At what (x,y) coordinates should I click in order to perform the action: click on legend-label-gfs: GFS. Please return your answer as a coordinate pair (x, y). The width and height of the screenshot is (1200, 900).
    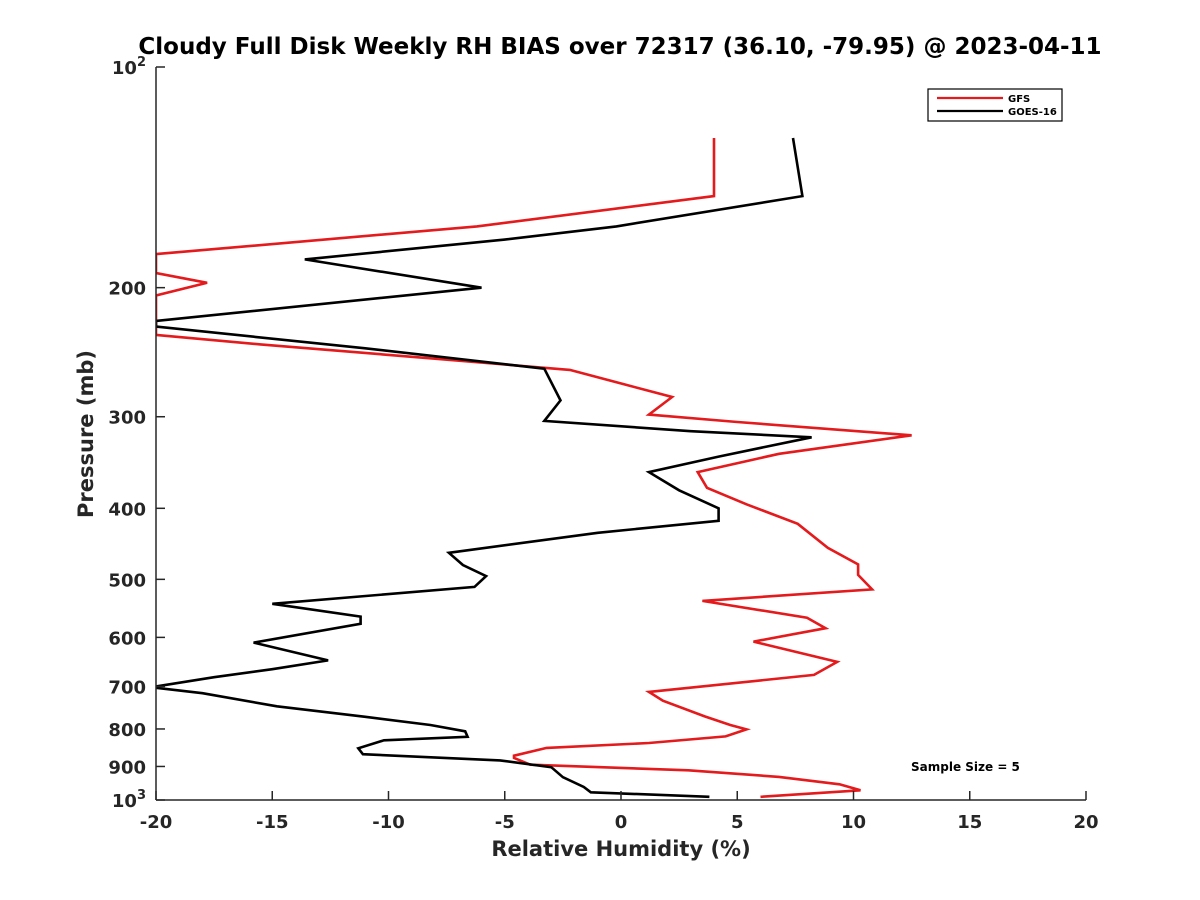
    Looking at the image, I should click on (1019, 99).